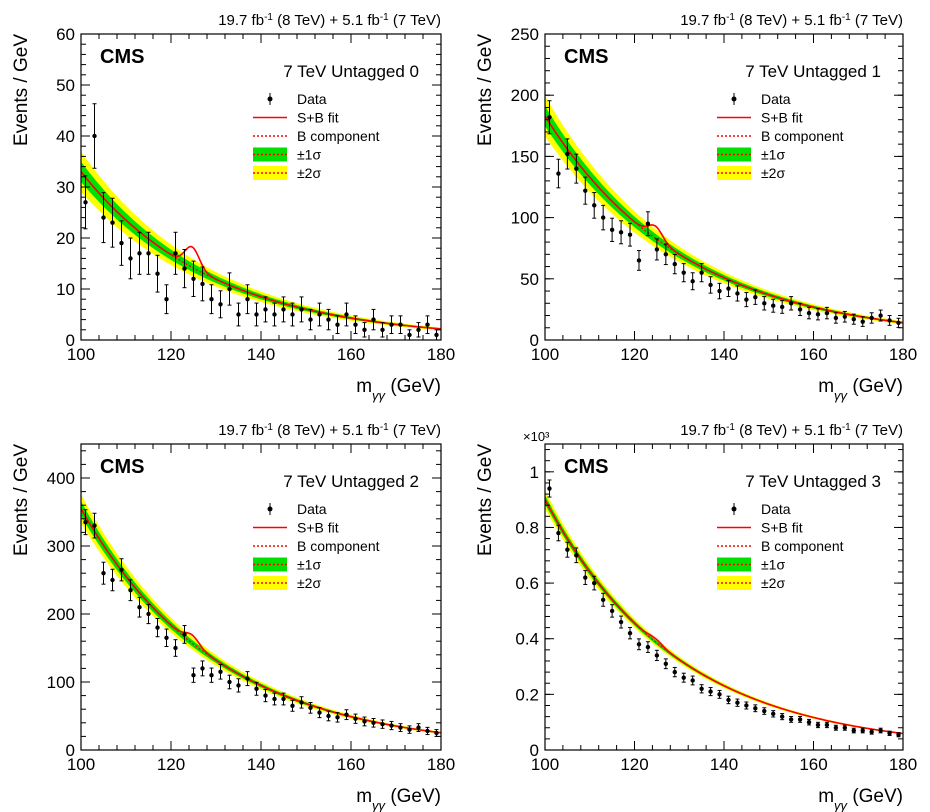 Image resolution: width=930 pixels, height=812 pixels. I want to click on y-tick-label: 250, so click(525, 34).